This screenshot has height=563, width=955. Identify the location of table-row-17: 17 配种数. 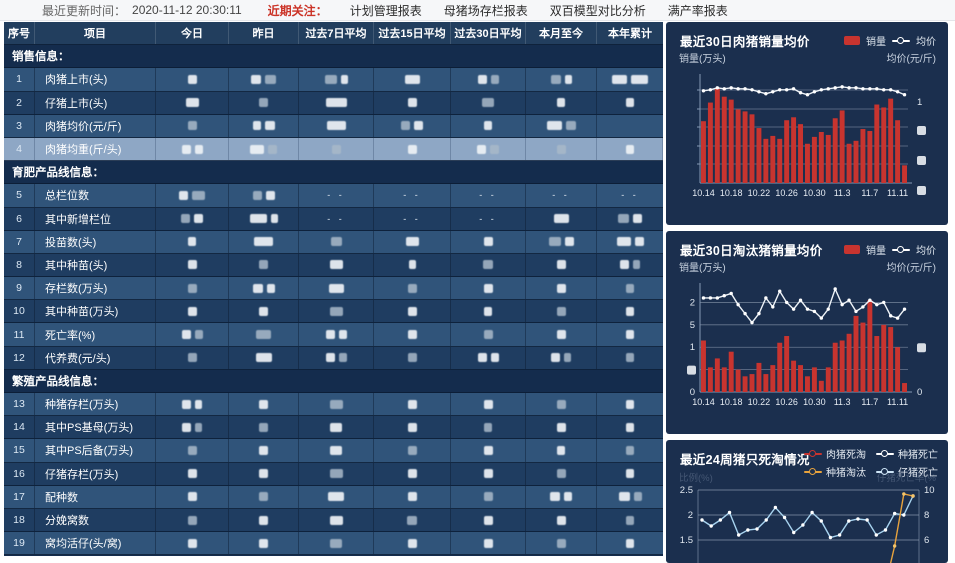
(333, 497).